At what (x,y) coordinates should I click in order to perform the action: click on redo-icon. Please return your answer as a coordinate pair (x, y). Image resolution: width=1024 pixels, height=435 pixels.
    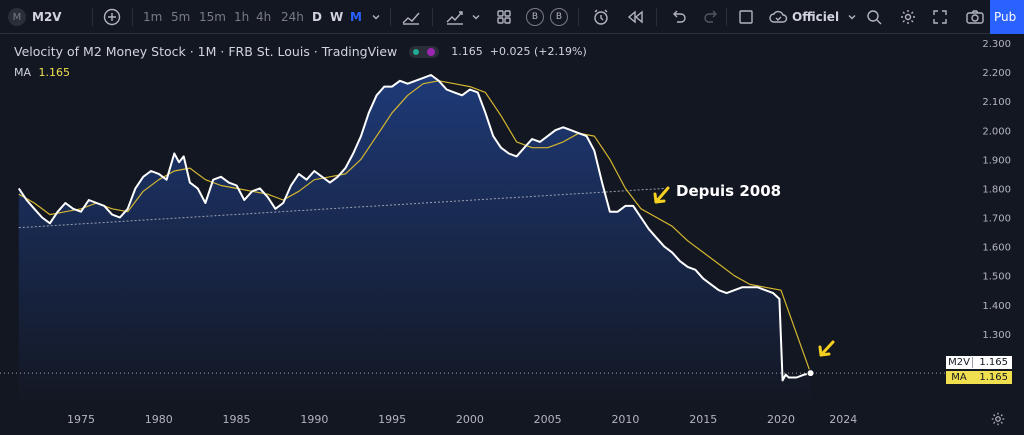
    Looking at the image, I should click on (710, 16).